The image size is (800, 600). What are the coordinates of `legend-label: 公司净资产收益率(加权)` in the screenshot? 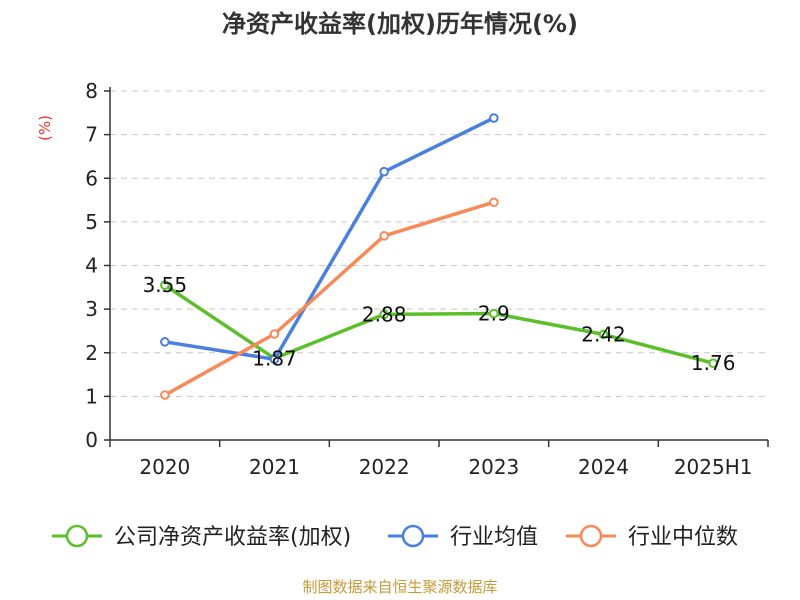 It's located at (232, 537).